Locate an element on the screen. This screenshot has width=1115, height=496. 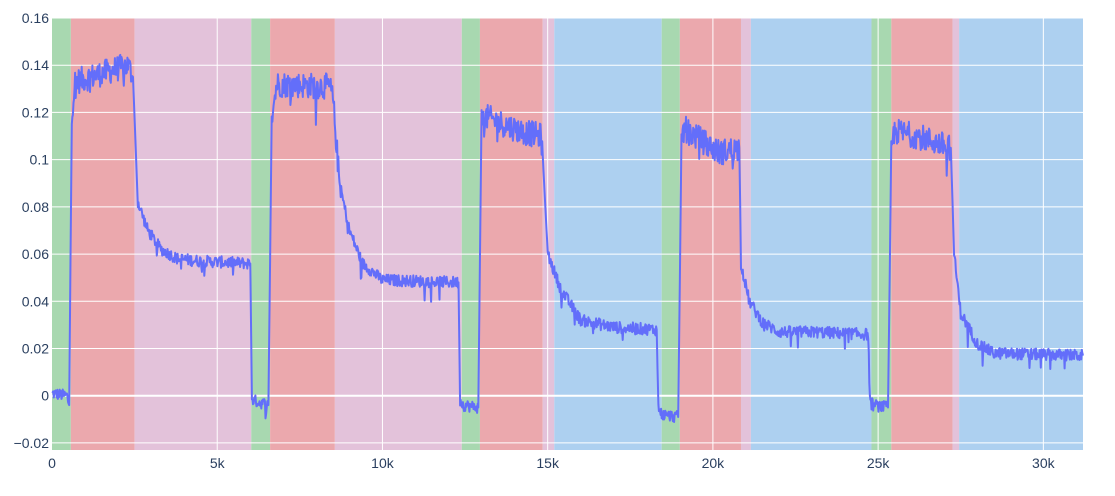
x-tick-label-4: 20k is located at coordinates (714, 463).